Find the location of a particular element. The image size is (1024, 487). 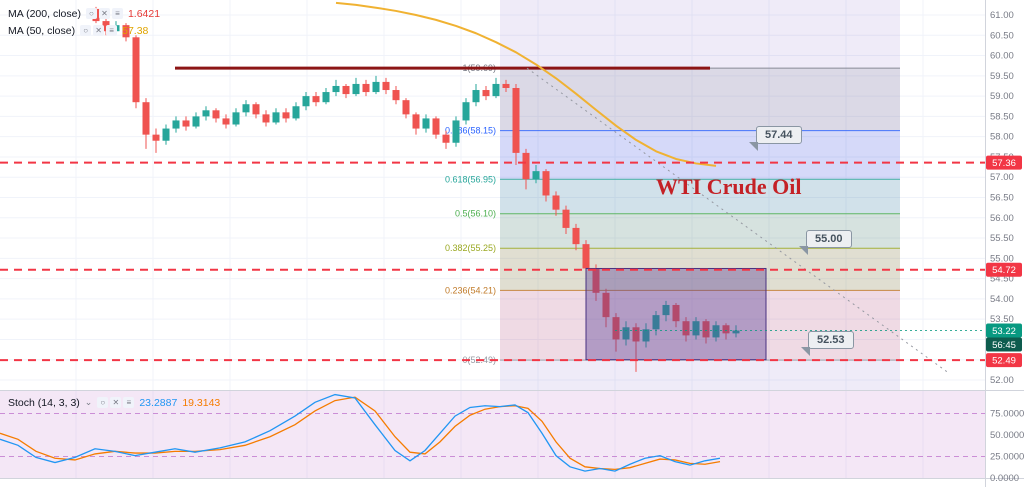

alert-price-badge-text: 57.36 is located at coordinates (1004, 163).